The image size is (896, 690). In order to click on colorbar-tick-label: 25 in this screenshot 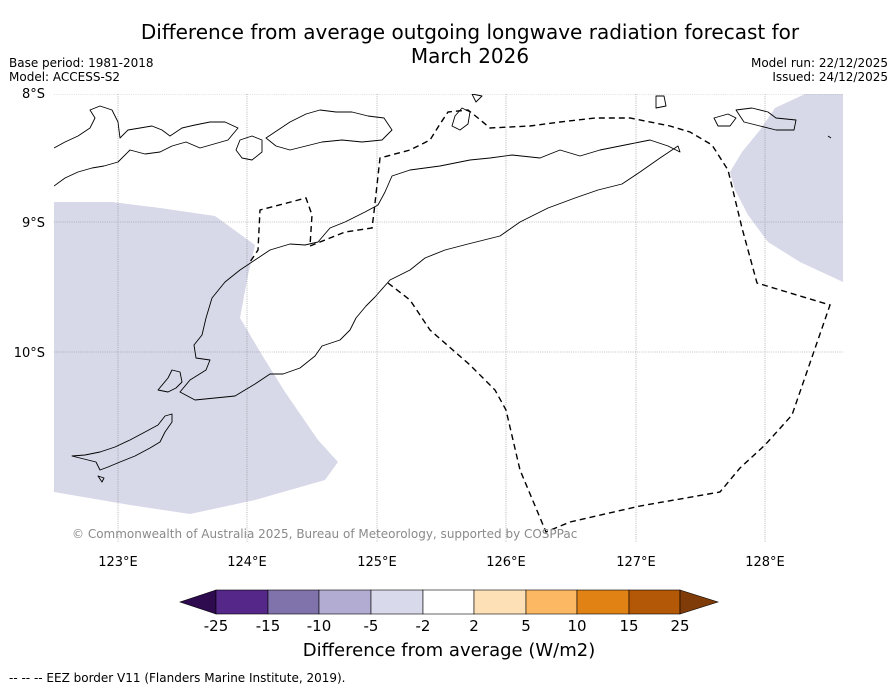, I will do `click(679, 626)`.